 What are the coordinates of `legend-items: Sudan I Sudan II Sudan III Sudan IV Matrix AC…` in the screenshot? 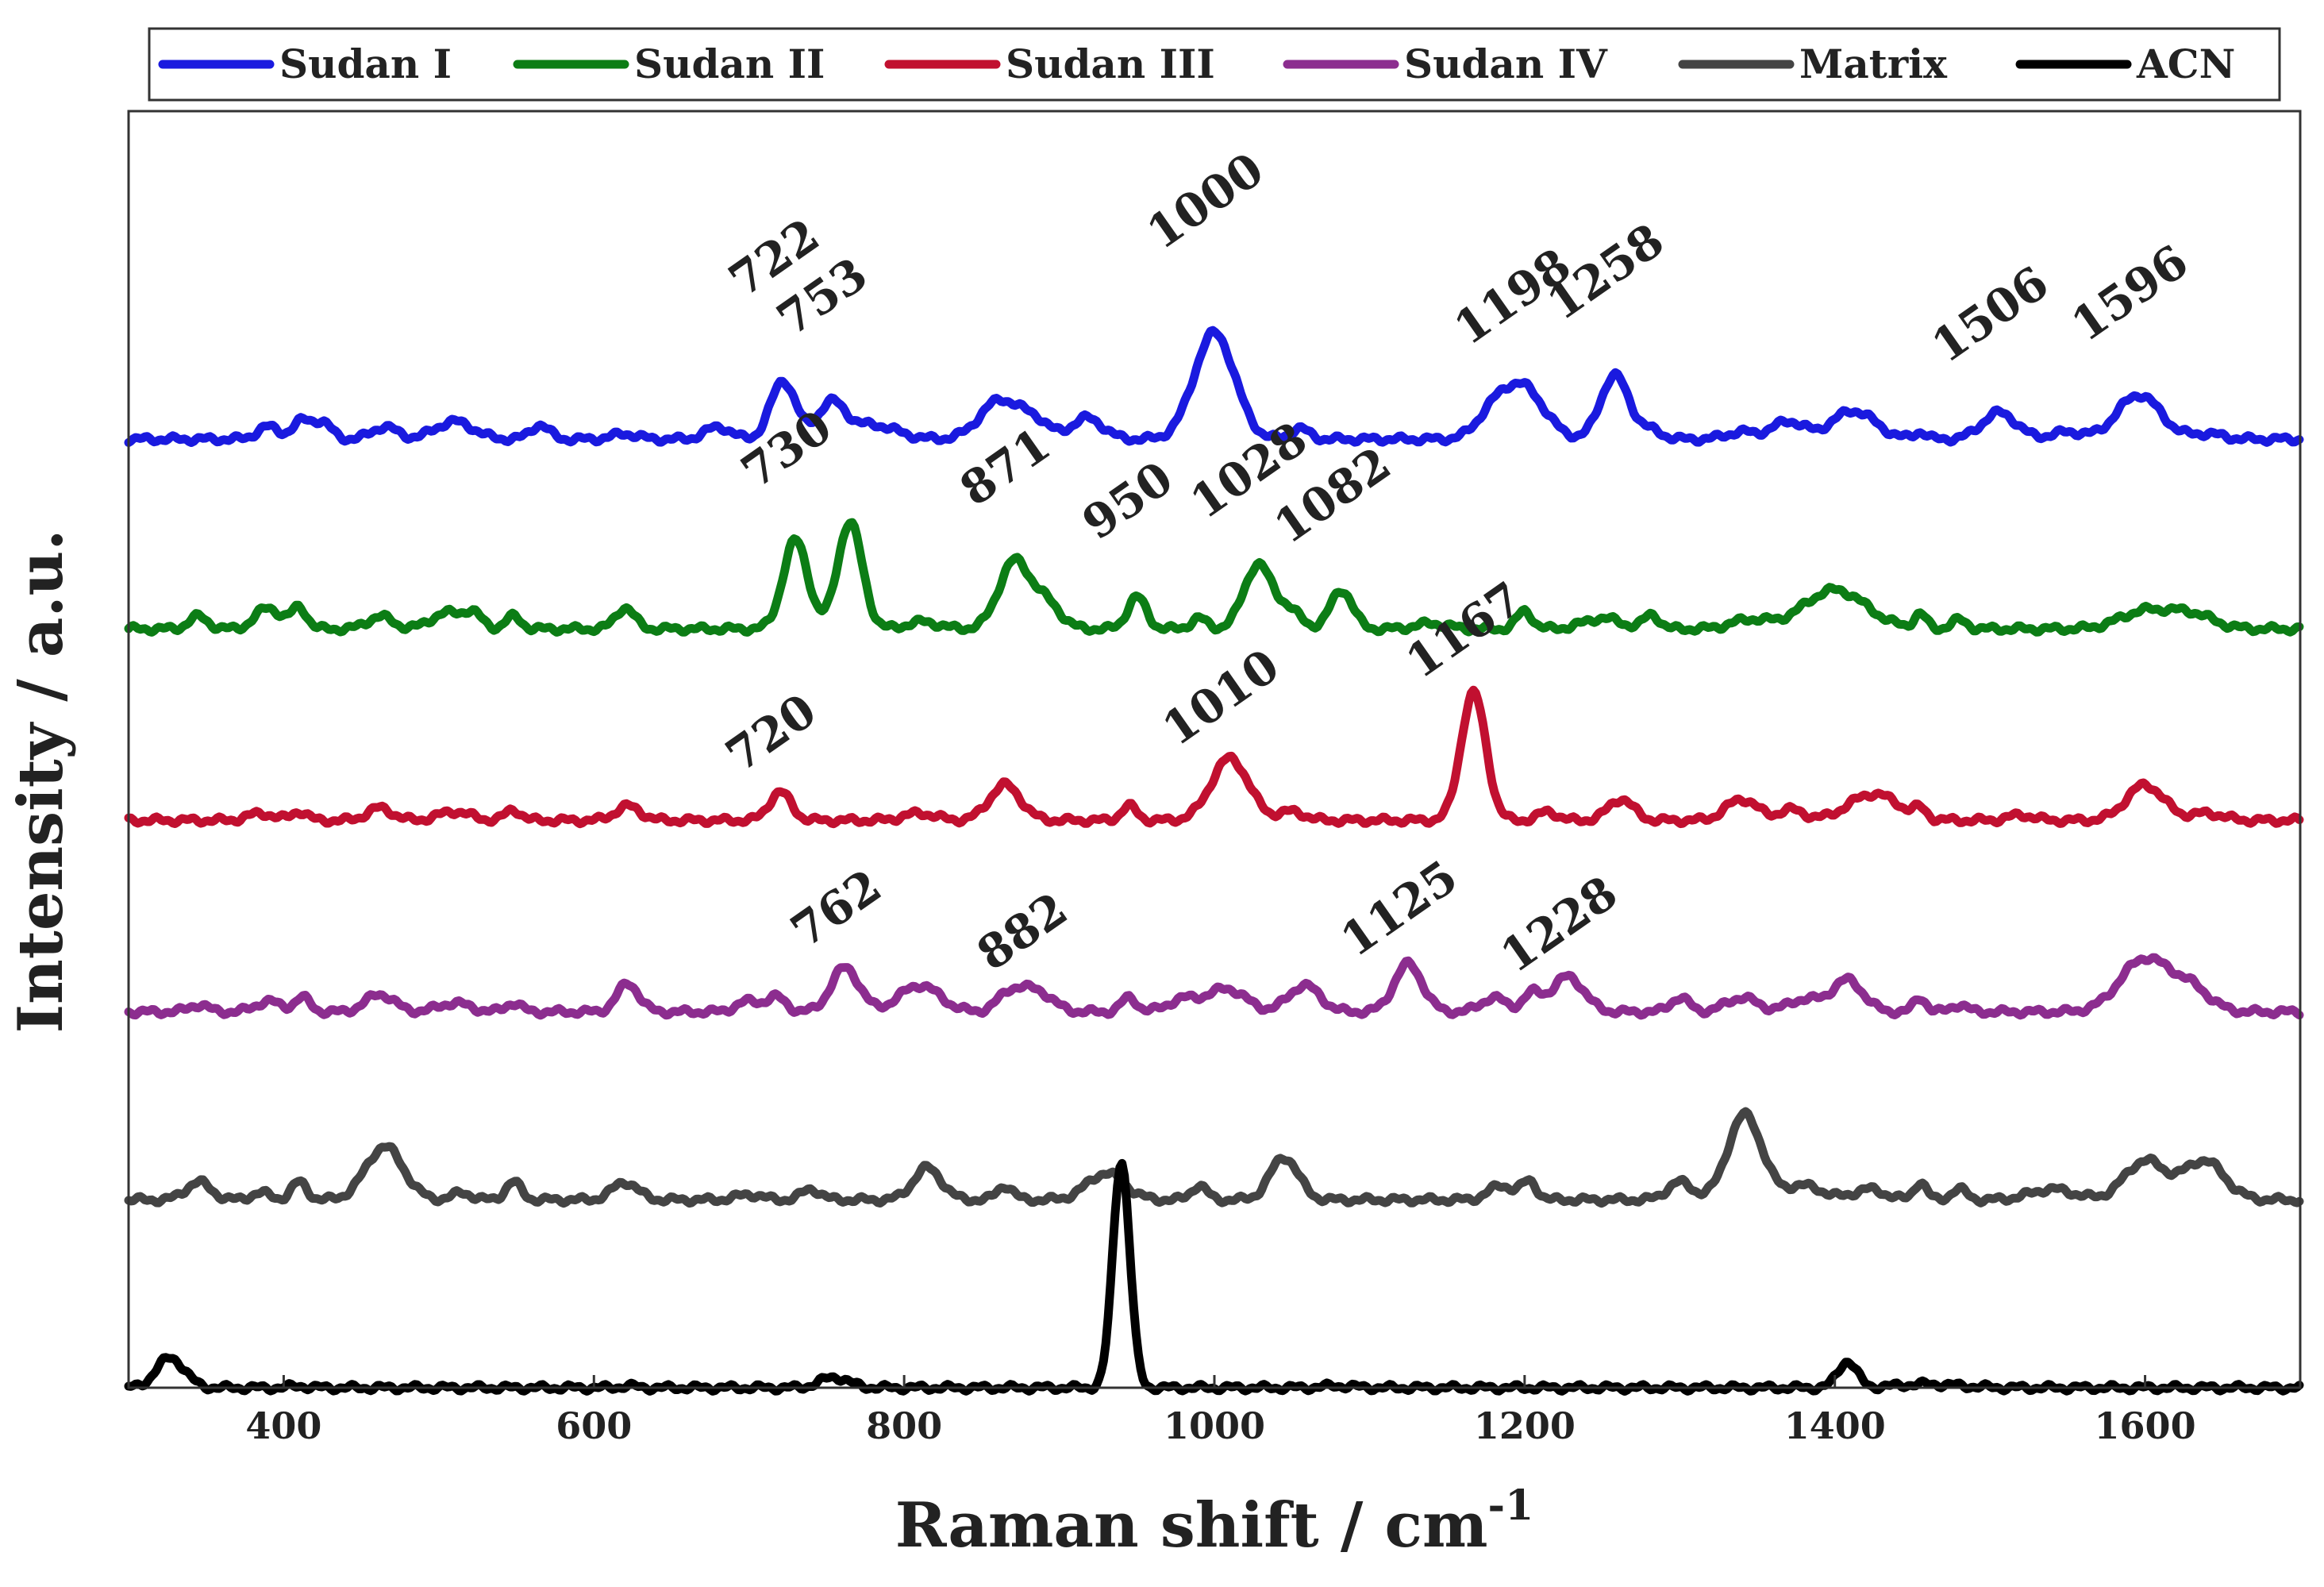 It's located at (1196, 64).